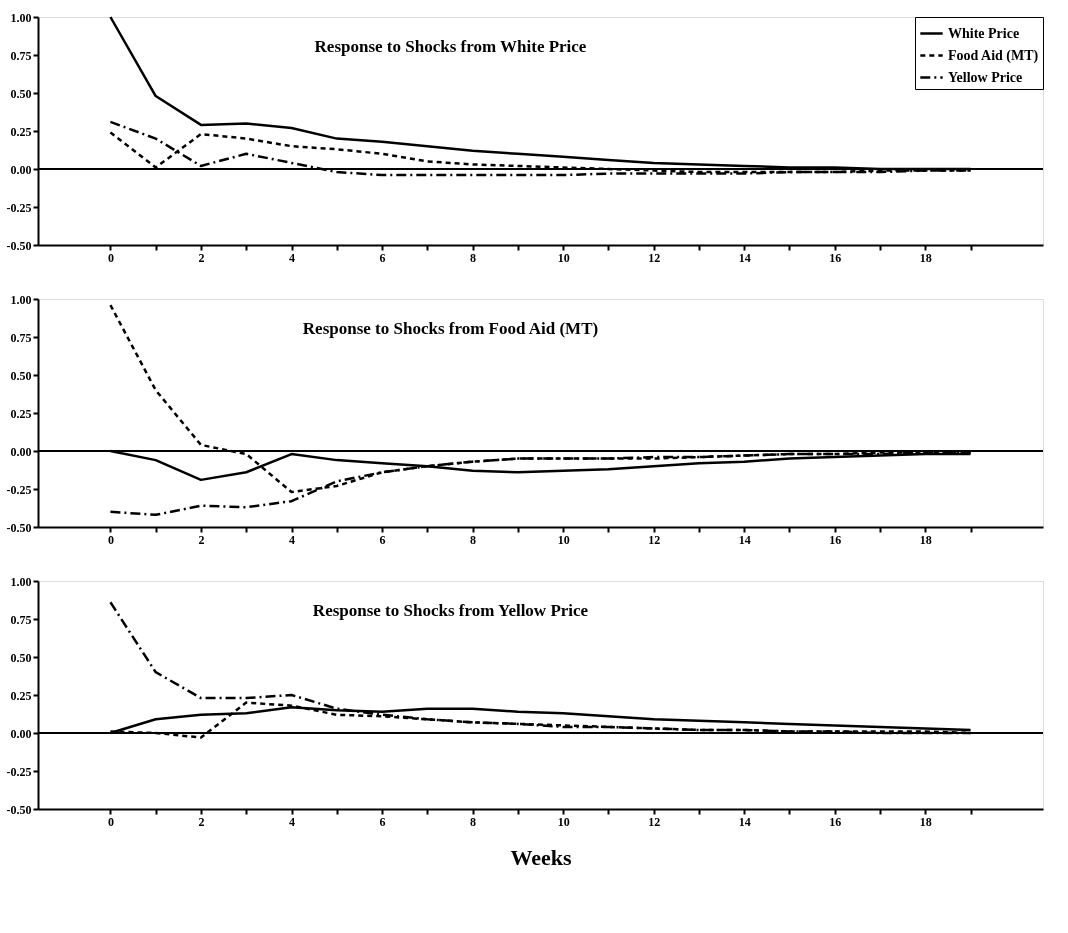  I want to click on x-axis-title: Weeks, so click(541, 857).